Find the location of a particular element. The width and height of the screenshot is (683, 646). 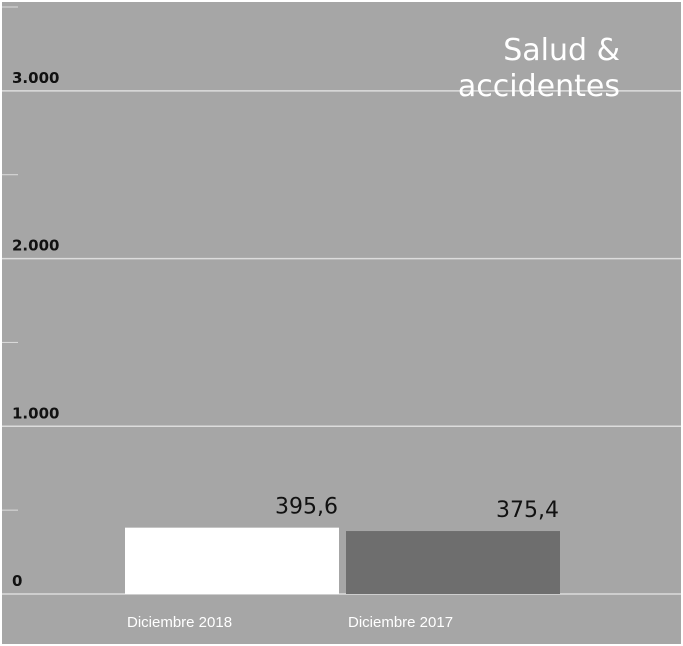

value-labels: 395,6 375,4 is located at coordinates (417, 509).